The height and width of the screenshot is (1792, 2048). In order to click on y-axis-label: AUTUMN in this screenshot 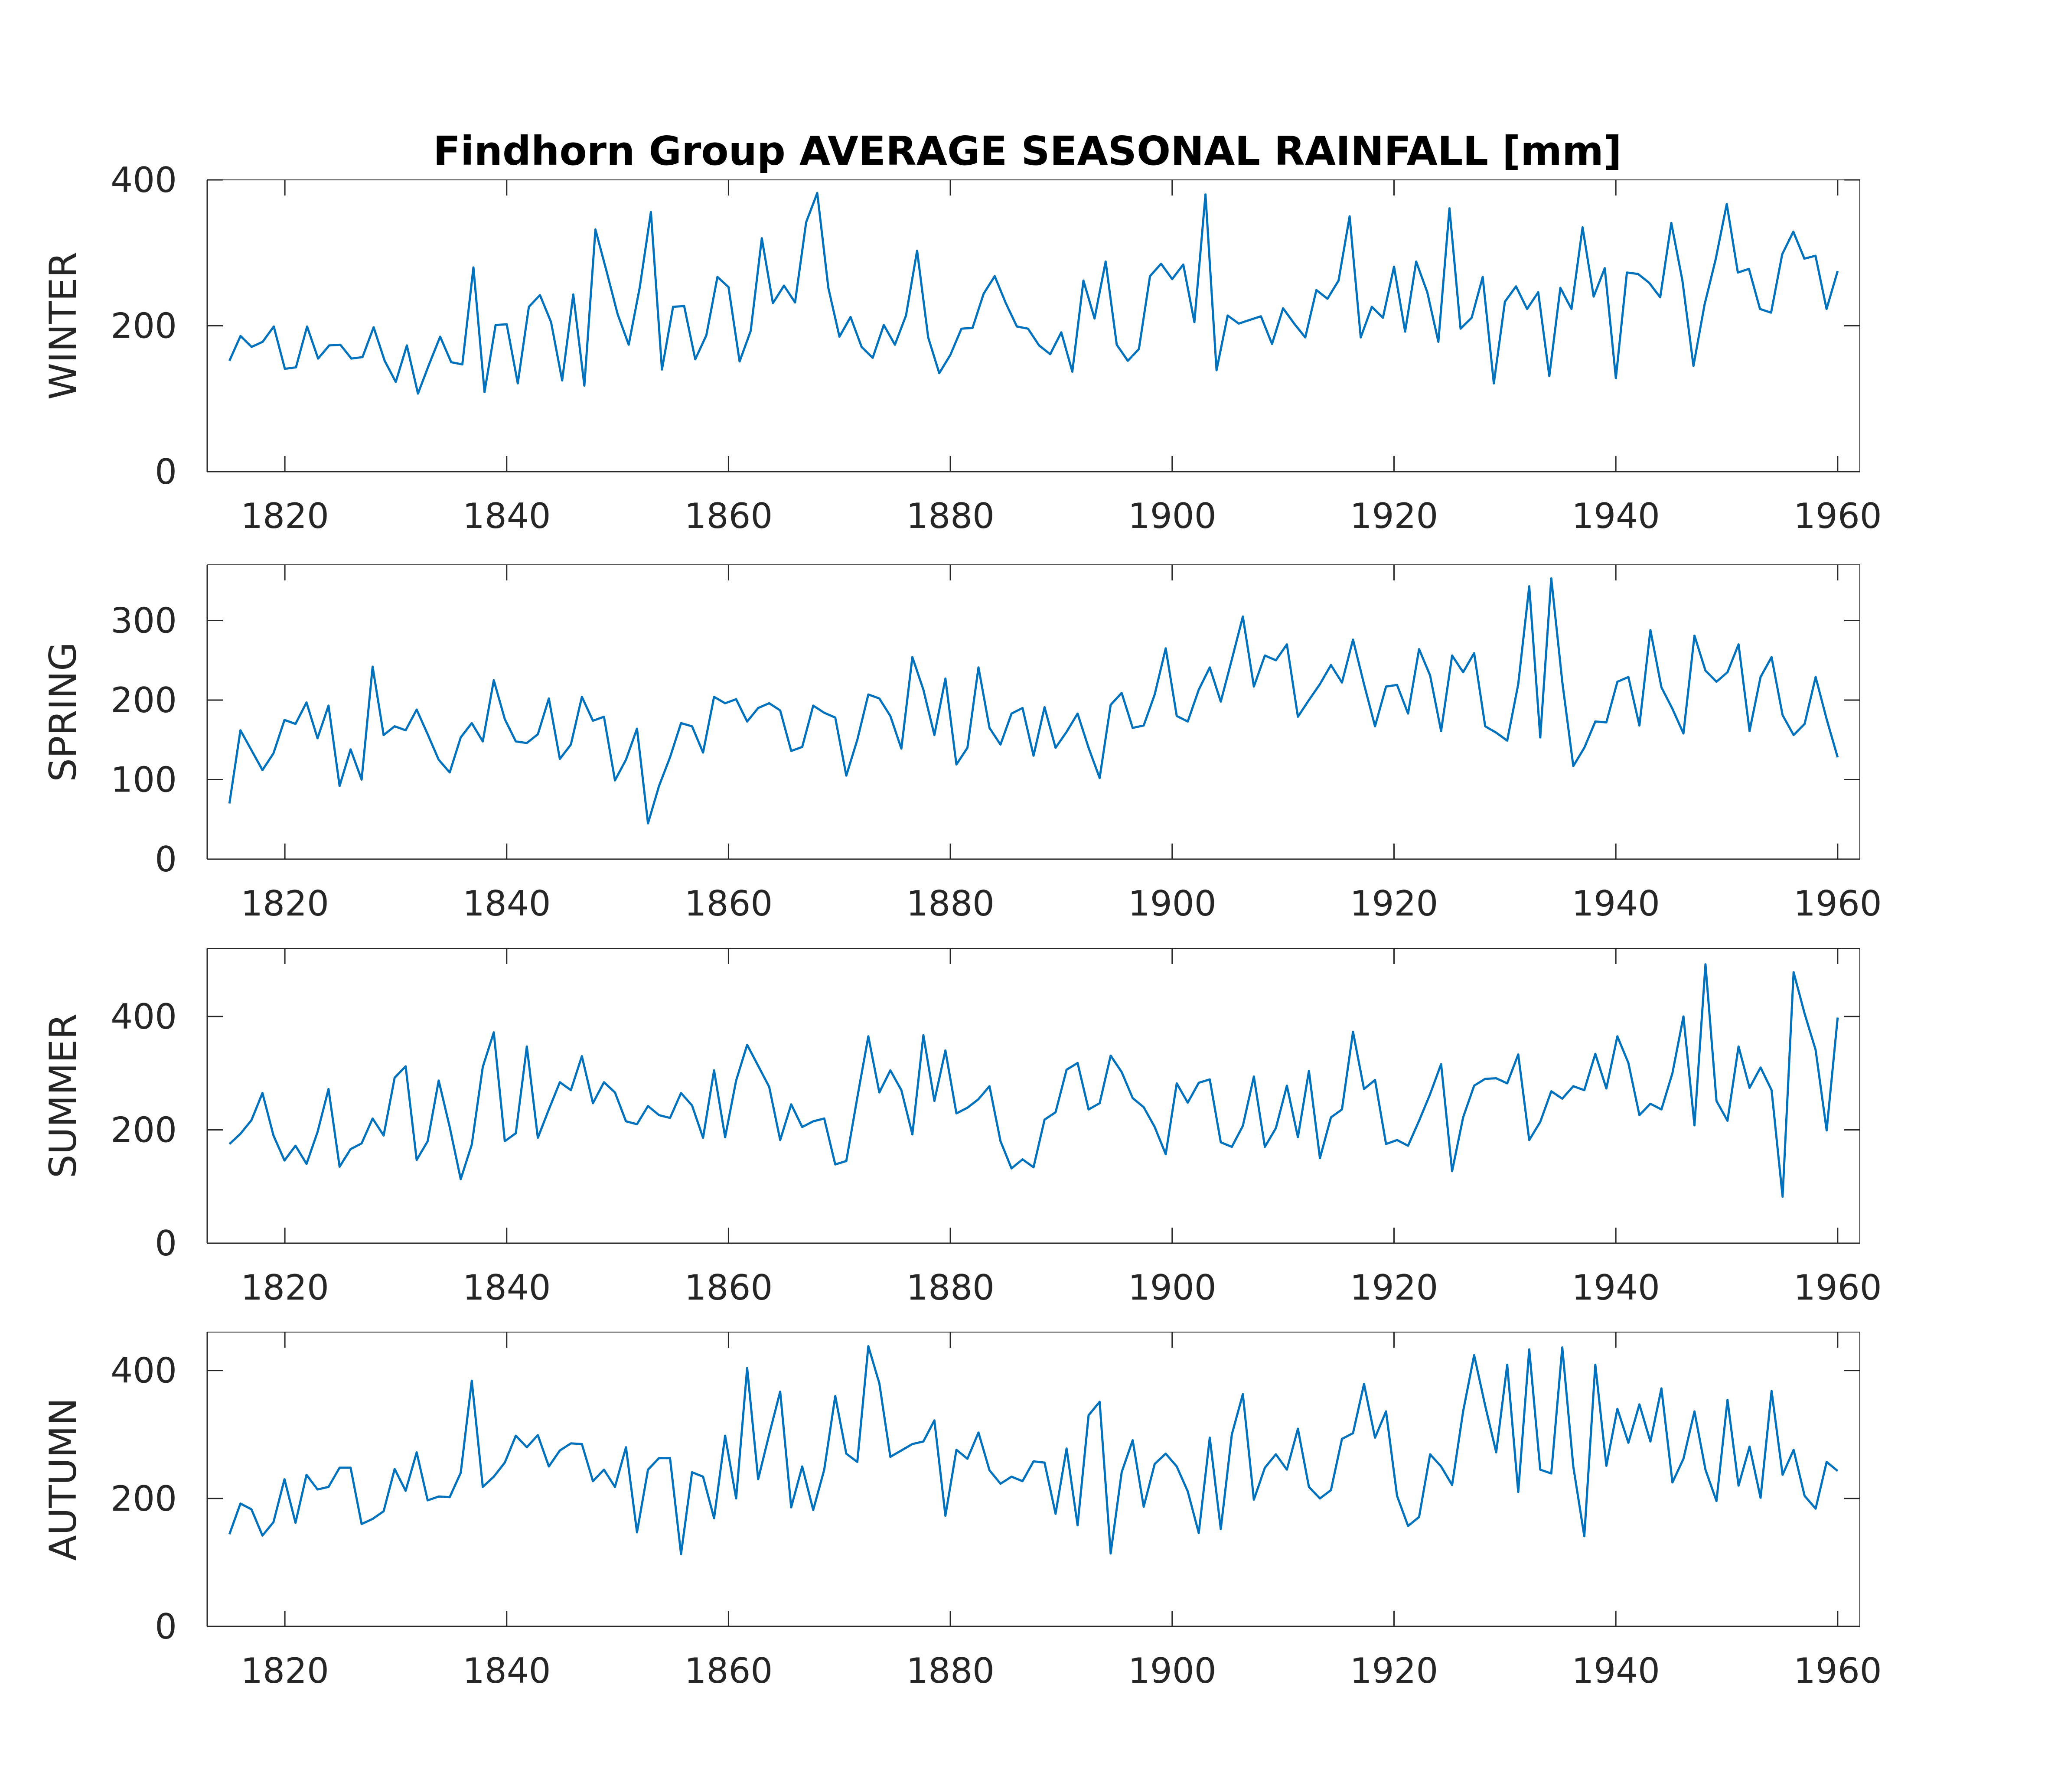, I will do `click(63, 1479)`.